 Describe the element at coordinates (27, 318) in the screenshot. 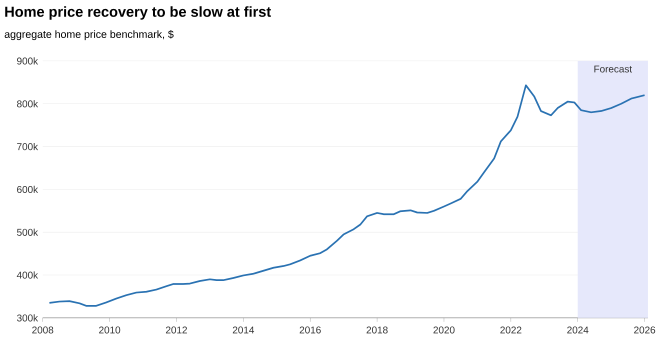

I see `y-tick-label: 300k` at that location.